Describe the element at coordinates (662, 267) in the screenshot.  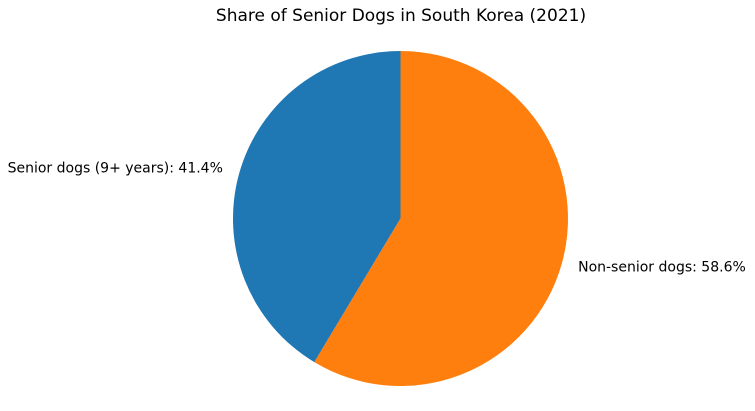
I see `pie-slice-label-1: Non-senior dogs: 58.6%` at that location.